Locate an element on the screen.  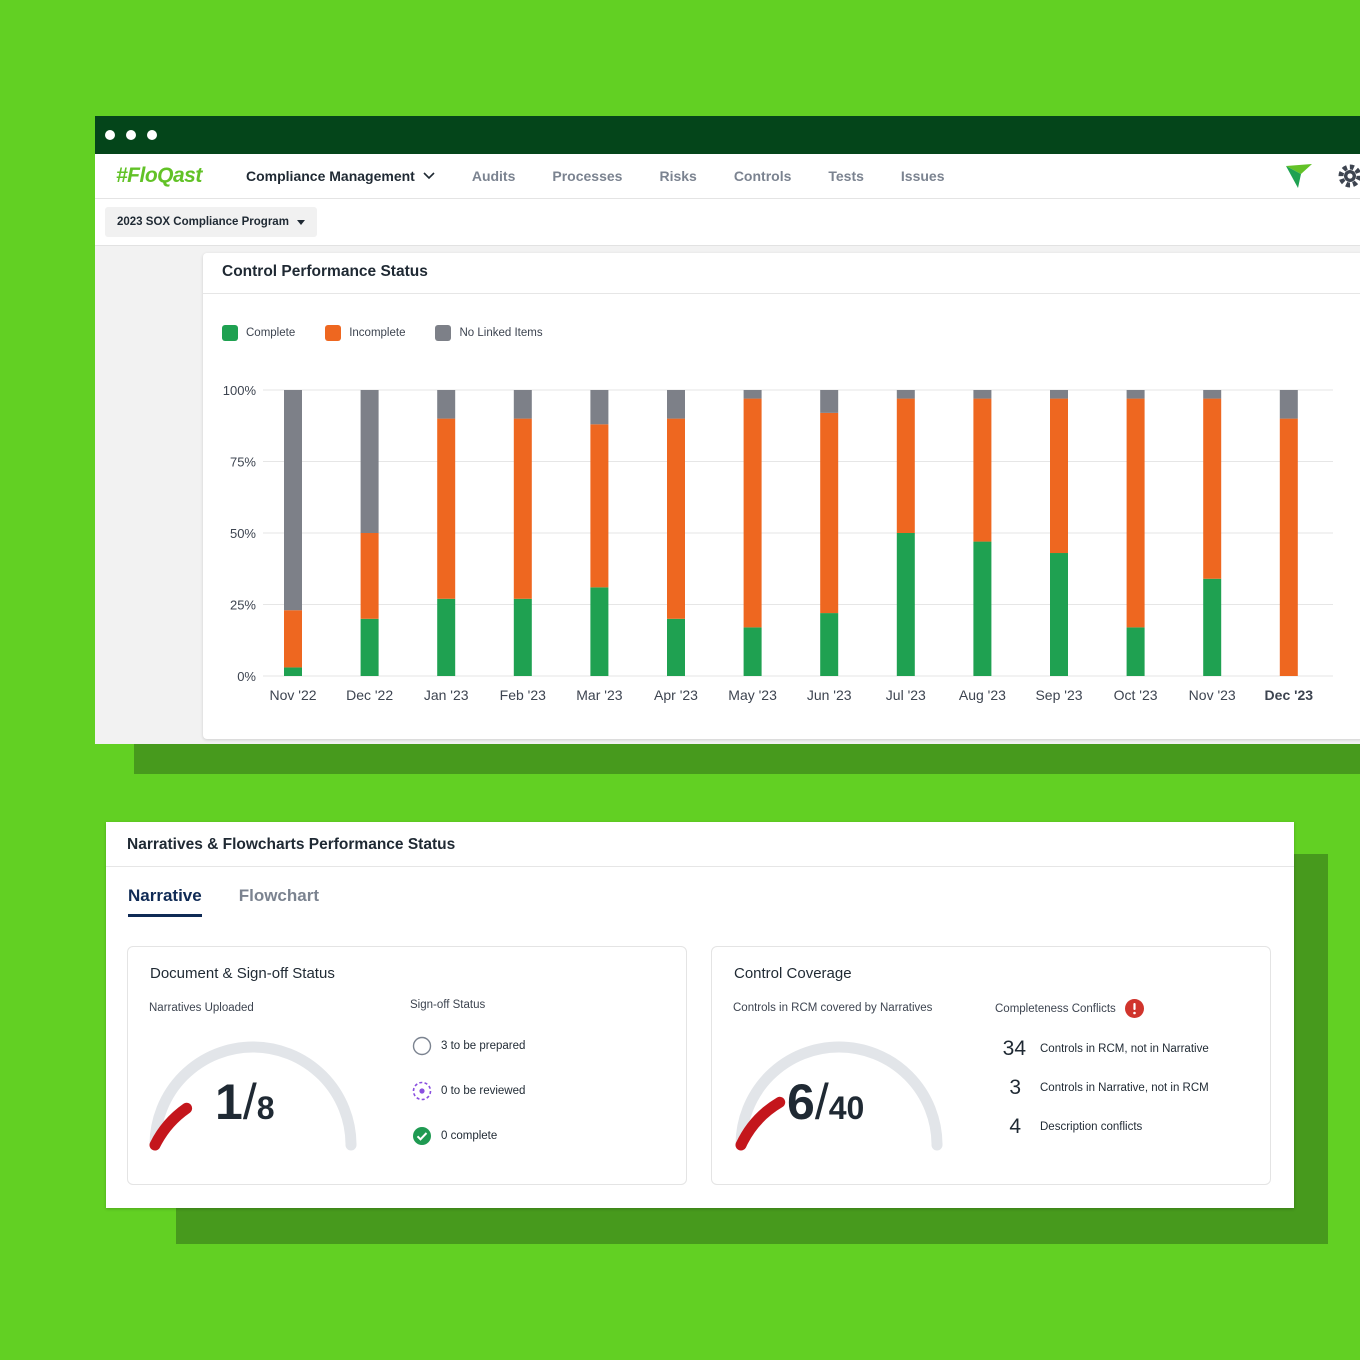
uploaded-gauge is located at coordinates (253, 1096).